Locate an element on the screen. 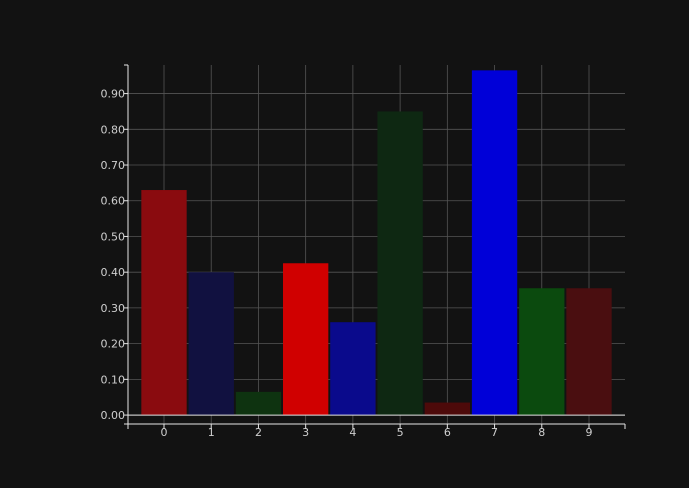  x-tick-label: 0 is located at coordinates (164, 432).